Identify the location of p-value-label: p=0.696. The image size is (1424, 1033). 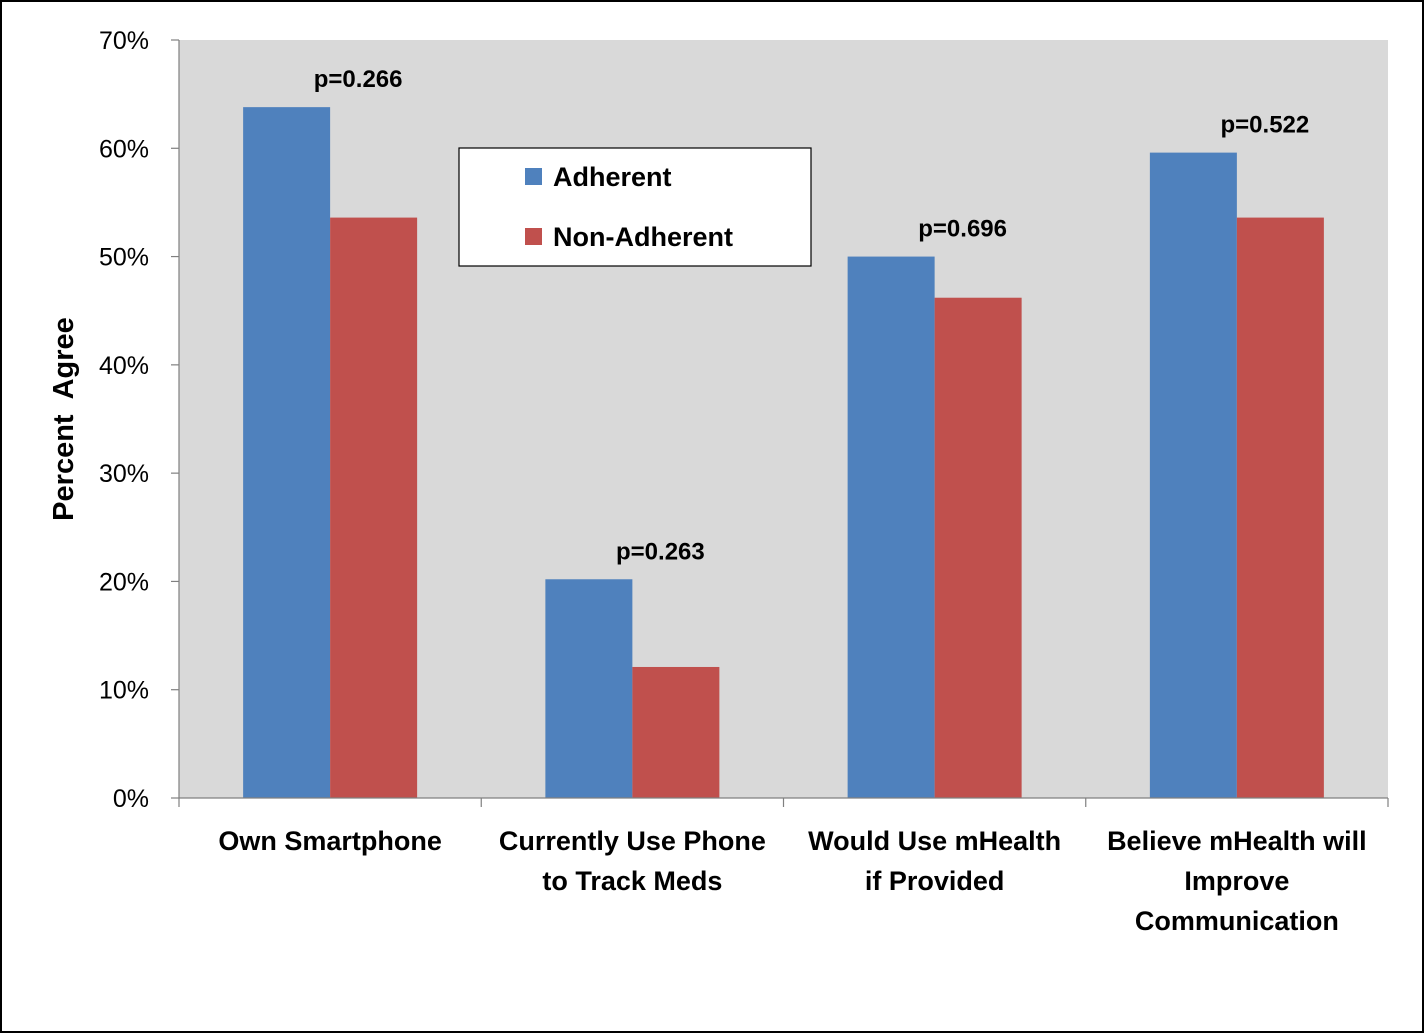
(962, 229).